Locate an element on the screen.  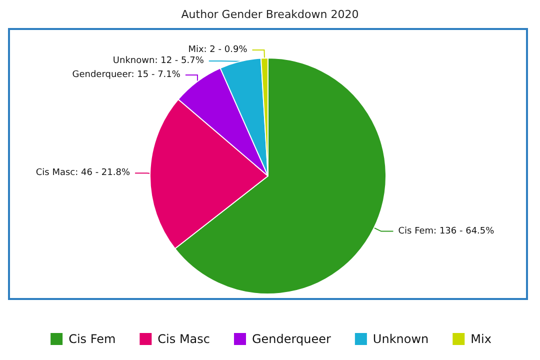
legend-label: Genderqueer is located at coordinates (291, 339).